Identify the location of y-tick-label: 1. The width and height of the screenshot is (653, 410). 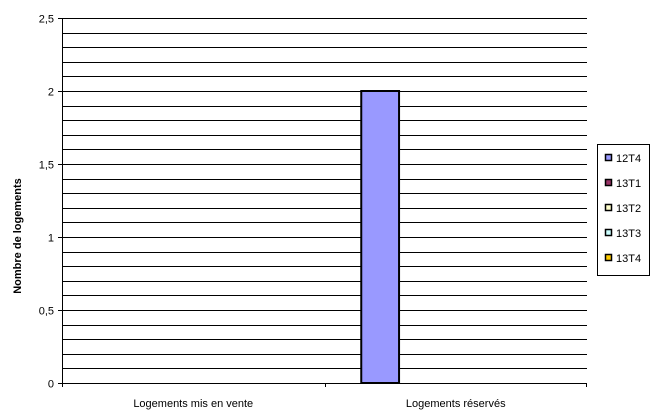
(51, 239).